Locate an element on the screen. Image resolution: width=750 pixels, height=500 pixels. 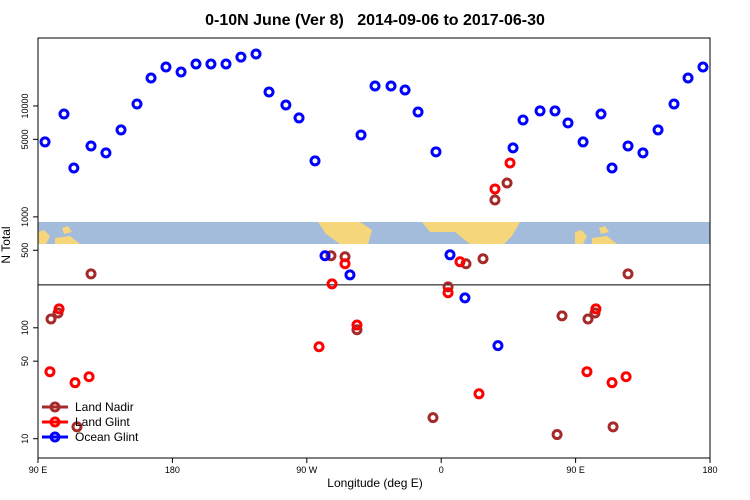
legend-label: Ocean Glint is located at coordinates (107, 437).